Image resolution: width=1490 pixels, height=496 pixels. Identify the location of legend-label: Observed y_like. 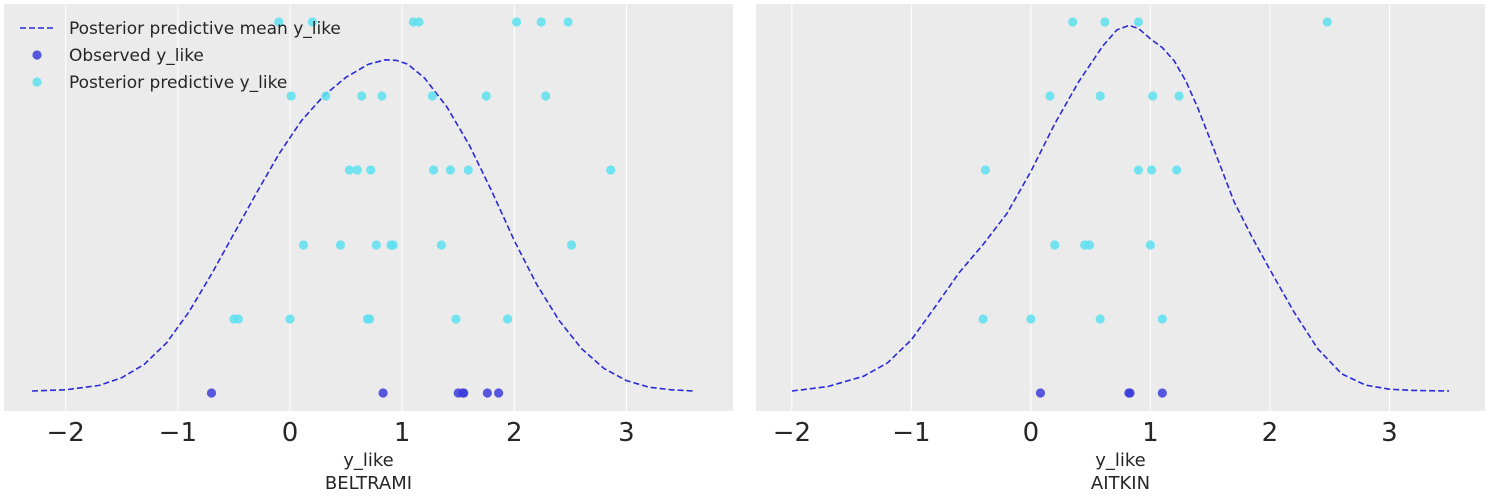
(136, 56).